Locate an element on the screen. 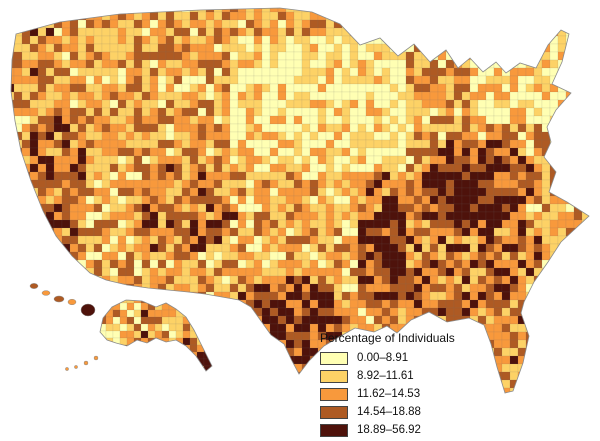 The image size is (600, 441). legend-label-class2: 8.92–11.61 is located at coordinates (385, 376).